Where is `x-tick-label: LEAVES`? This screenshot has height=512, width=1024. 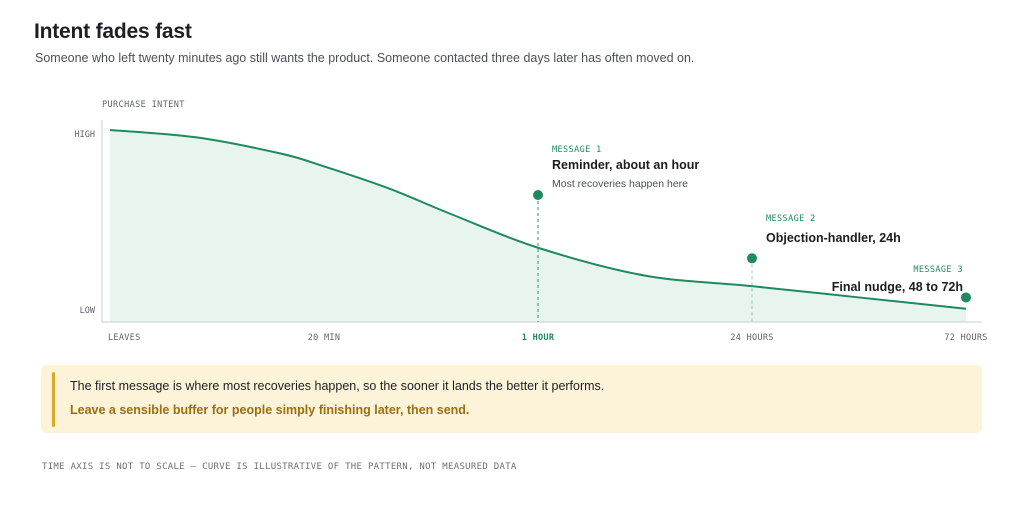 x-tick-label: LEAVES is located at coordinates (124, 338).